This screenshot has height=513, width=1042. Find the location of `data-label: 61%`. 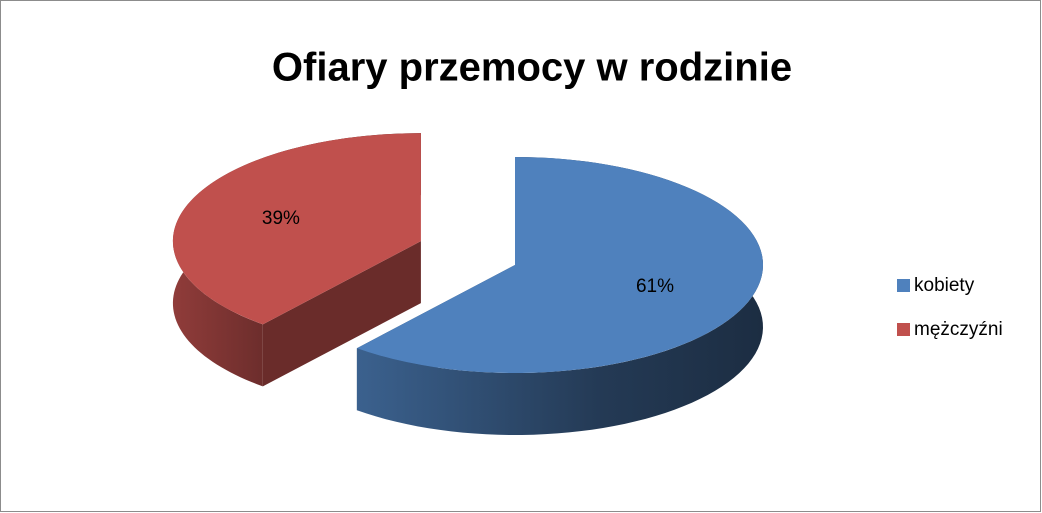

data-label: 61% is located at coordinates (655, 286).